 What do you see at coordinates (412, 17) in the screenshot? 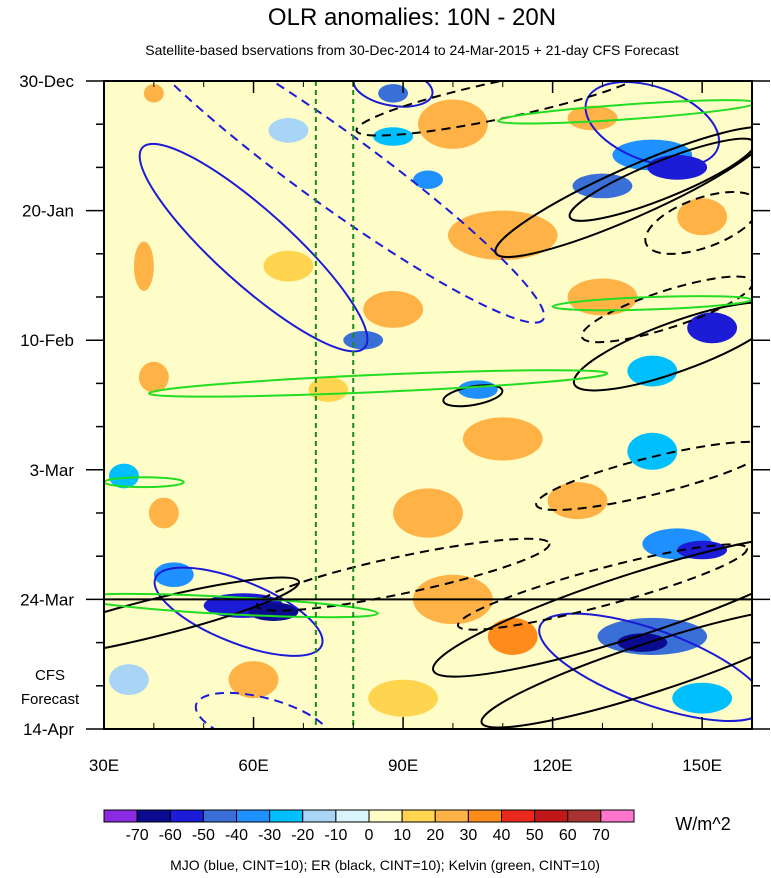
I see `chart-title: OLR anomalies: 10N - 20N` at bounding box center [412, 17].